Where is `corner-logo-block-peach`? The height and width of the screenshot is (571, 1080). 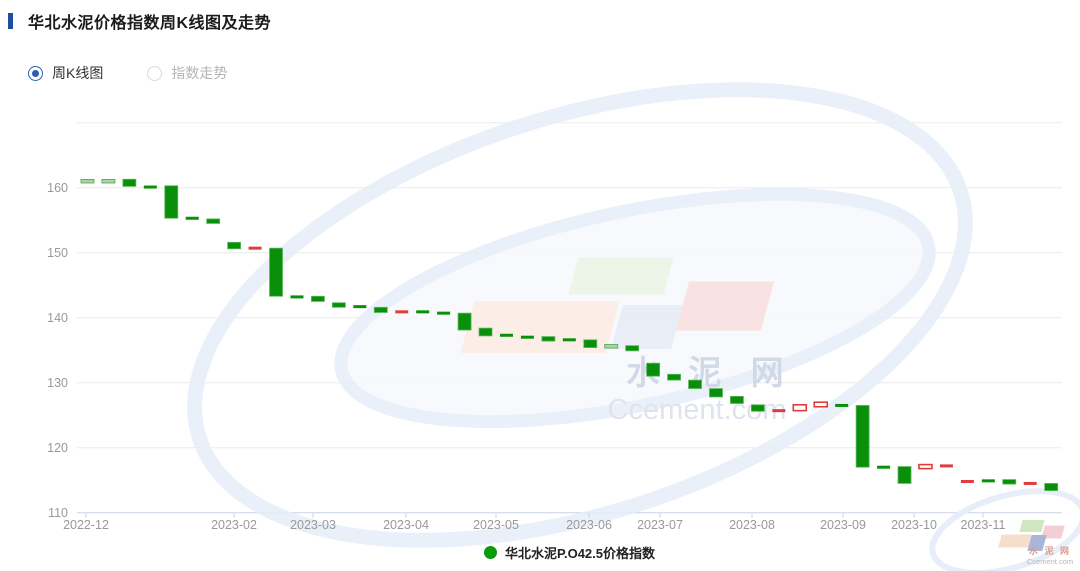
corner-logo-block-peach is located at coordinates (1015, 541).